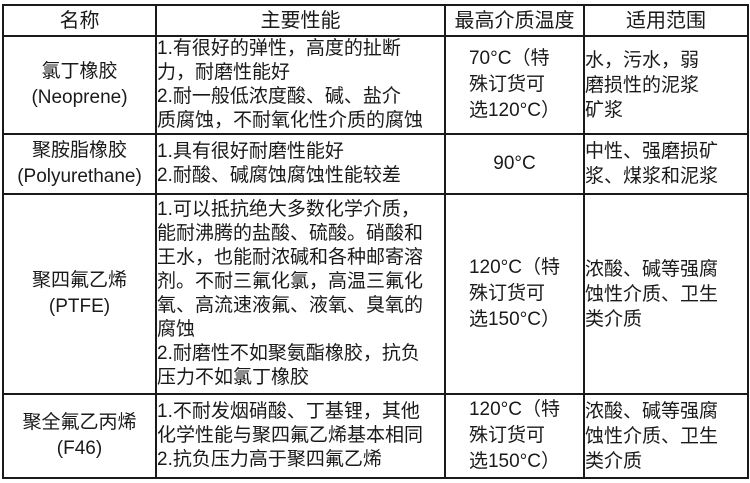  What do you see at coordinates (79, 85) in the screenshot?
I see `material-name: 氯丁橡胶 (Neoprene)` at bounding box center [79, 85].